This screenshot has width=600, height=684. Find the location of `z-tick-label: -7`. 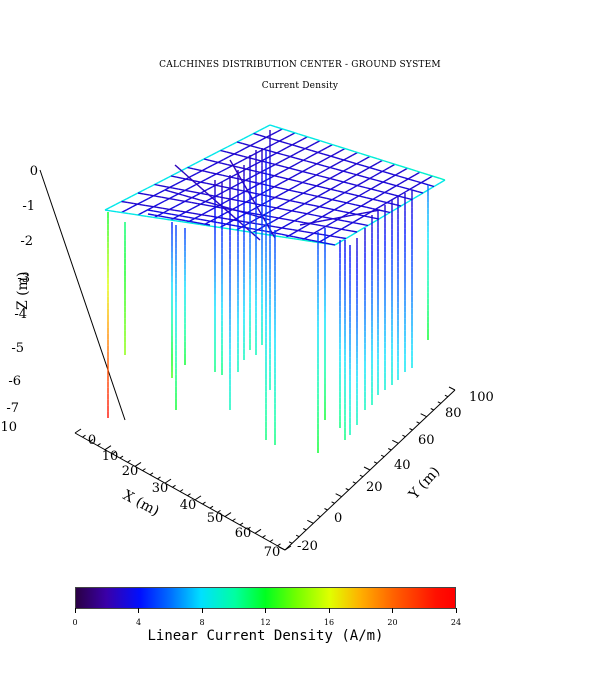

z-tick-label: -7 is located at coordinates (12, 408).